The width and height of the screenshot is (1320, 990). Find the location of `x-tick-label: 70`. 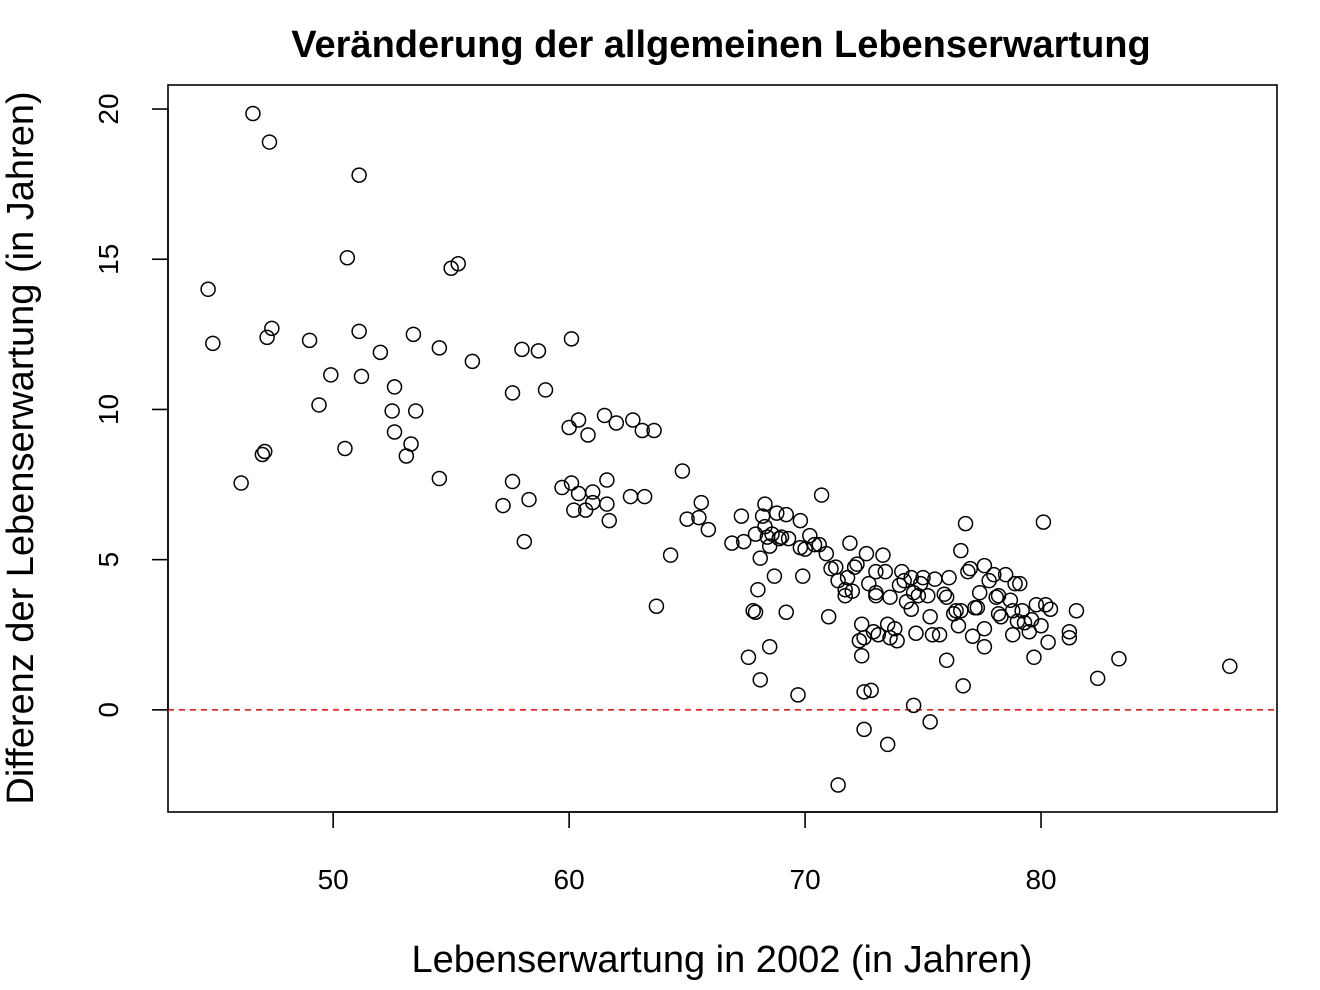

x-tick-label: 70 is located at coordinates (805, 879).